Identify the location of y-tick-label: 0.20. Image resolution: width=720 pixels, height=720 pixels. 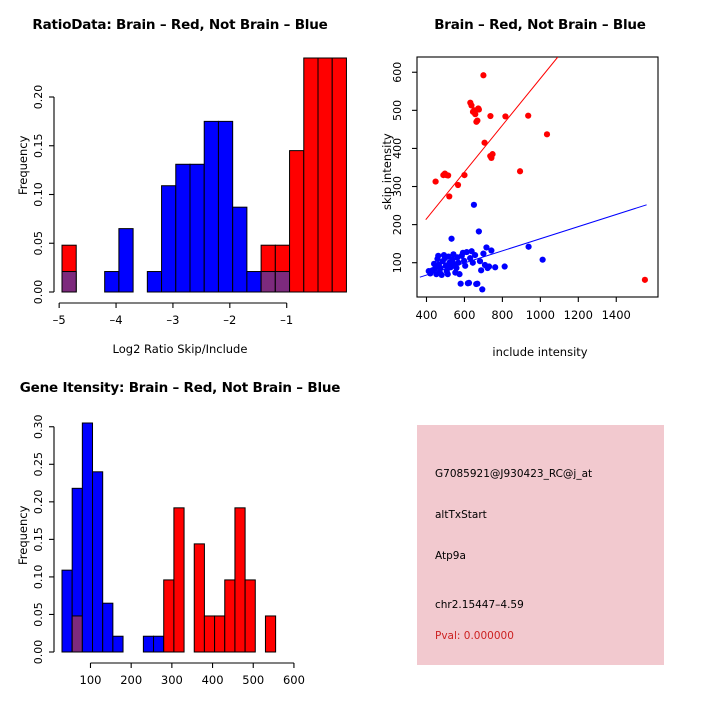
(38, 97).